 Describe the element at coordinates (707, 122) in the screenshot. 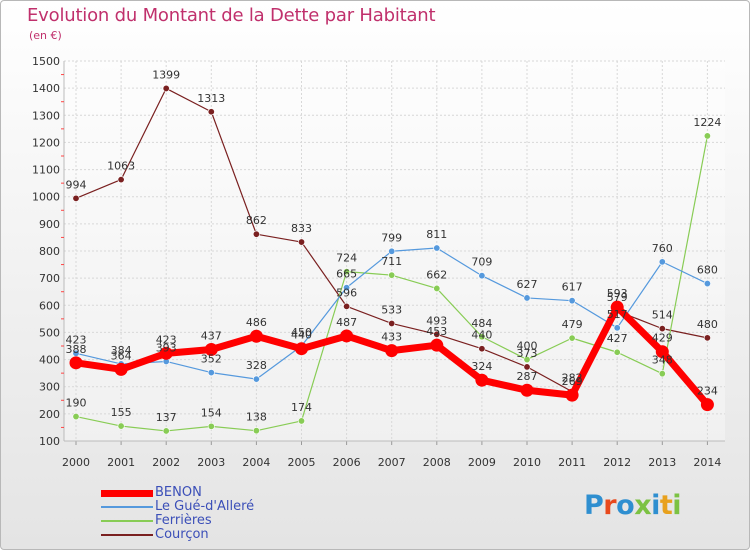

I see `data-label: 1224` at that location.